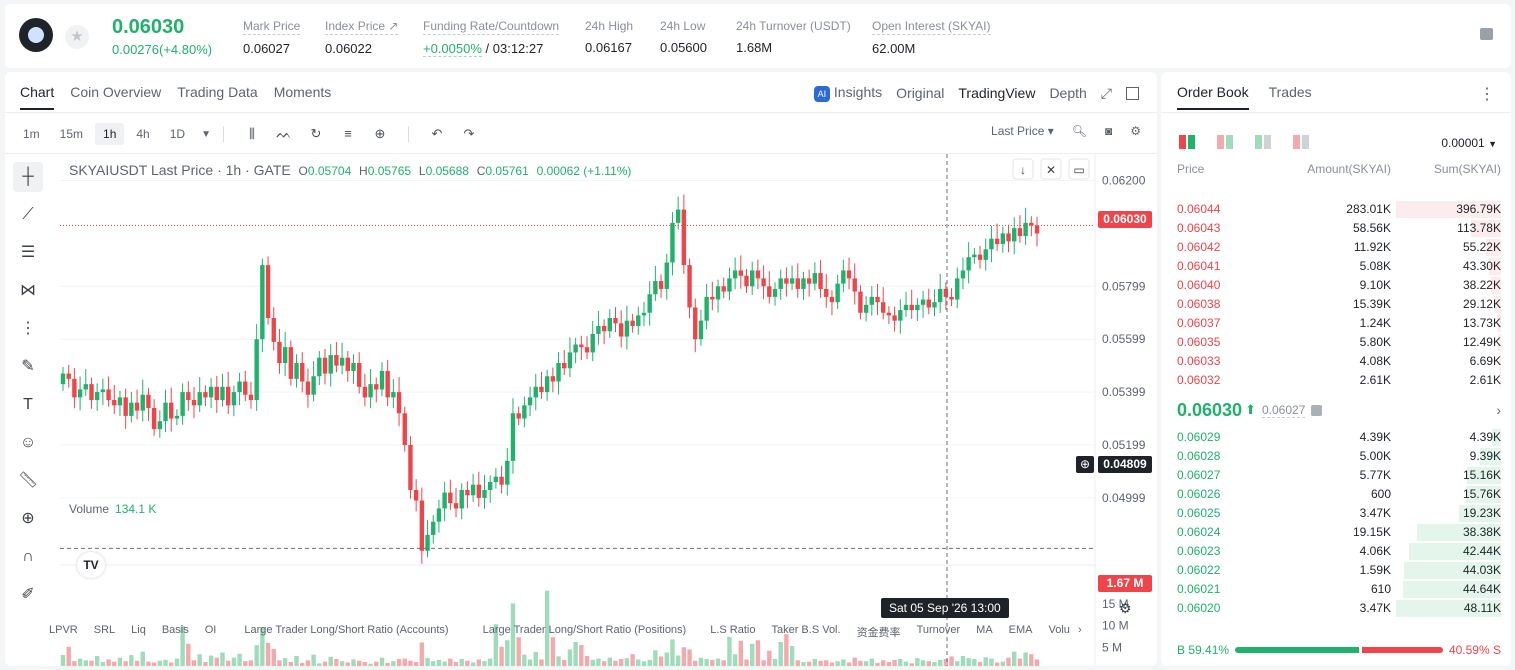  Describe the element at coordinates (1336, 266) in the screenshot. I see `ask-row: 0.06041 5.08K 43.30K` at that location.